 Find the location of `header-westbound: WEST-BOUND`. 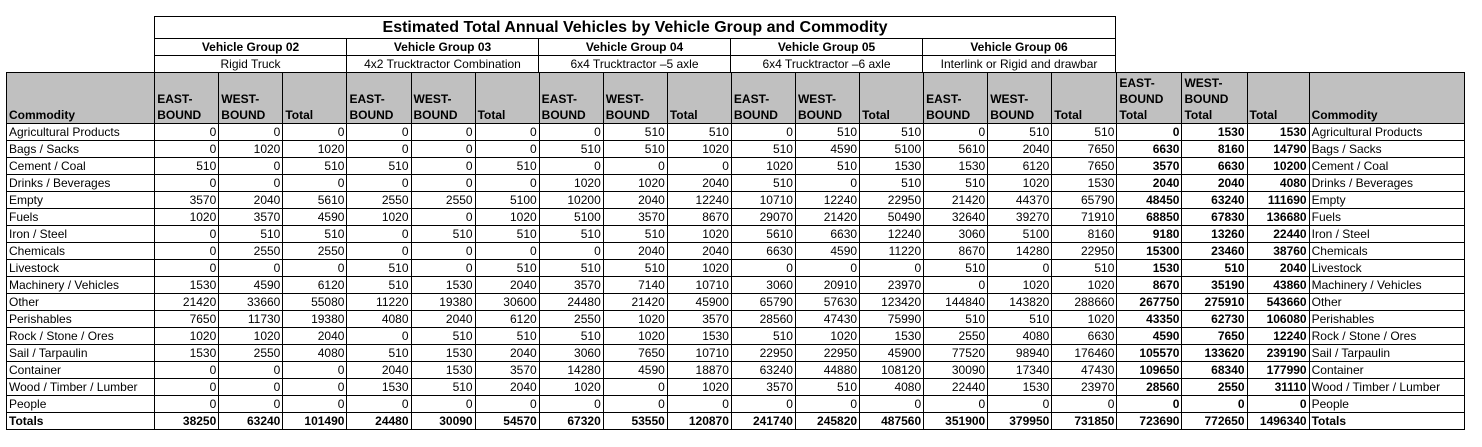

header-westbound: WEST-BOUND is located at coordinates (251, 98).